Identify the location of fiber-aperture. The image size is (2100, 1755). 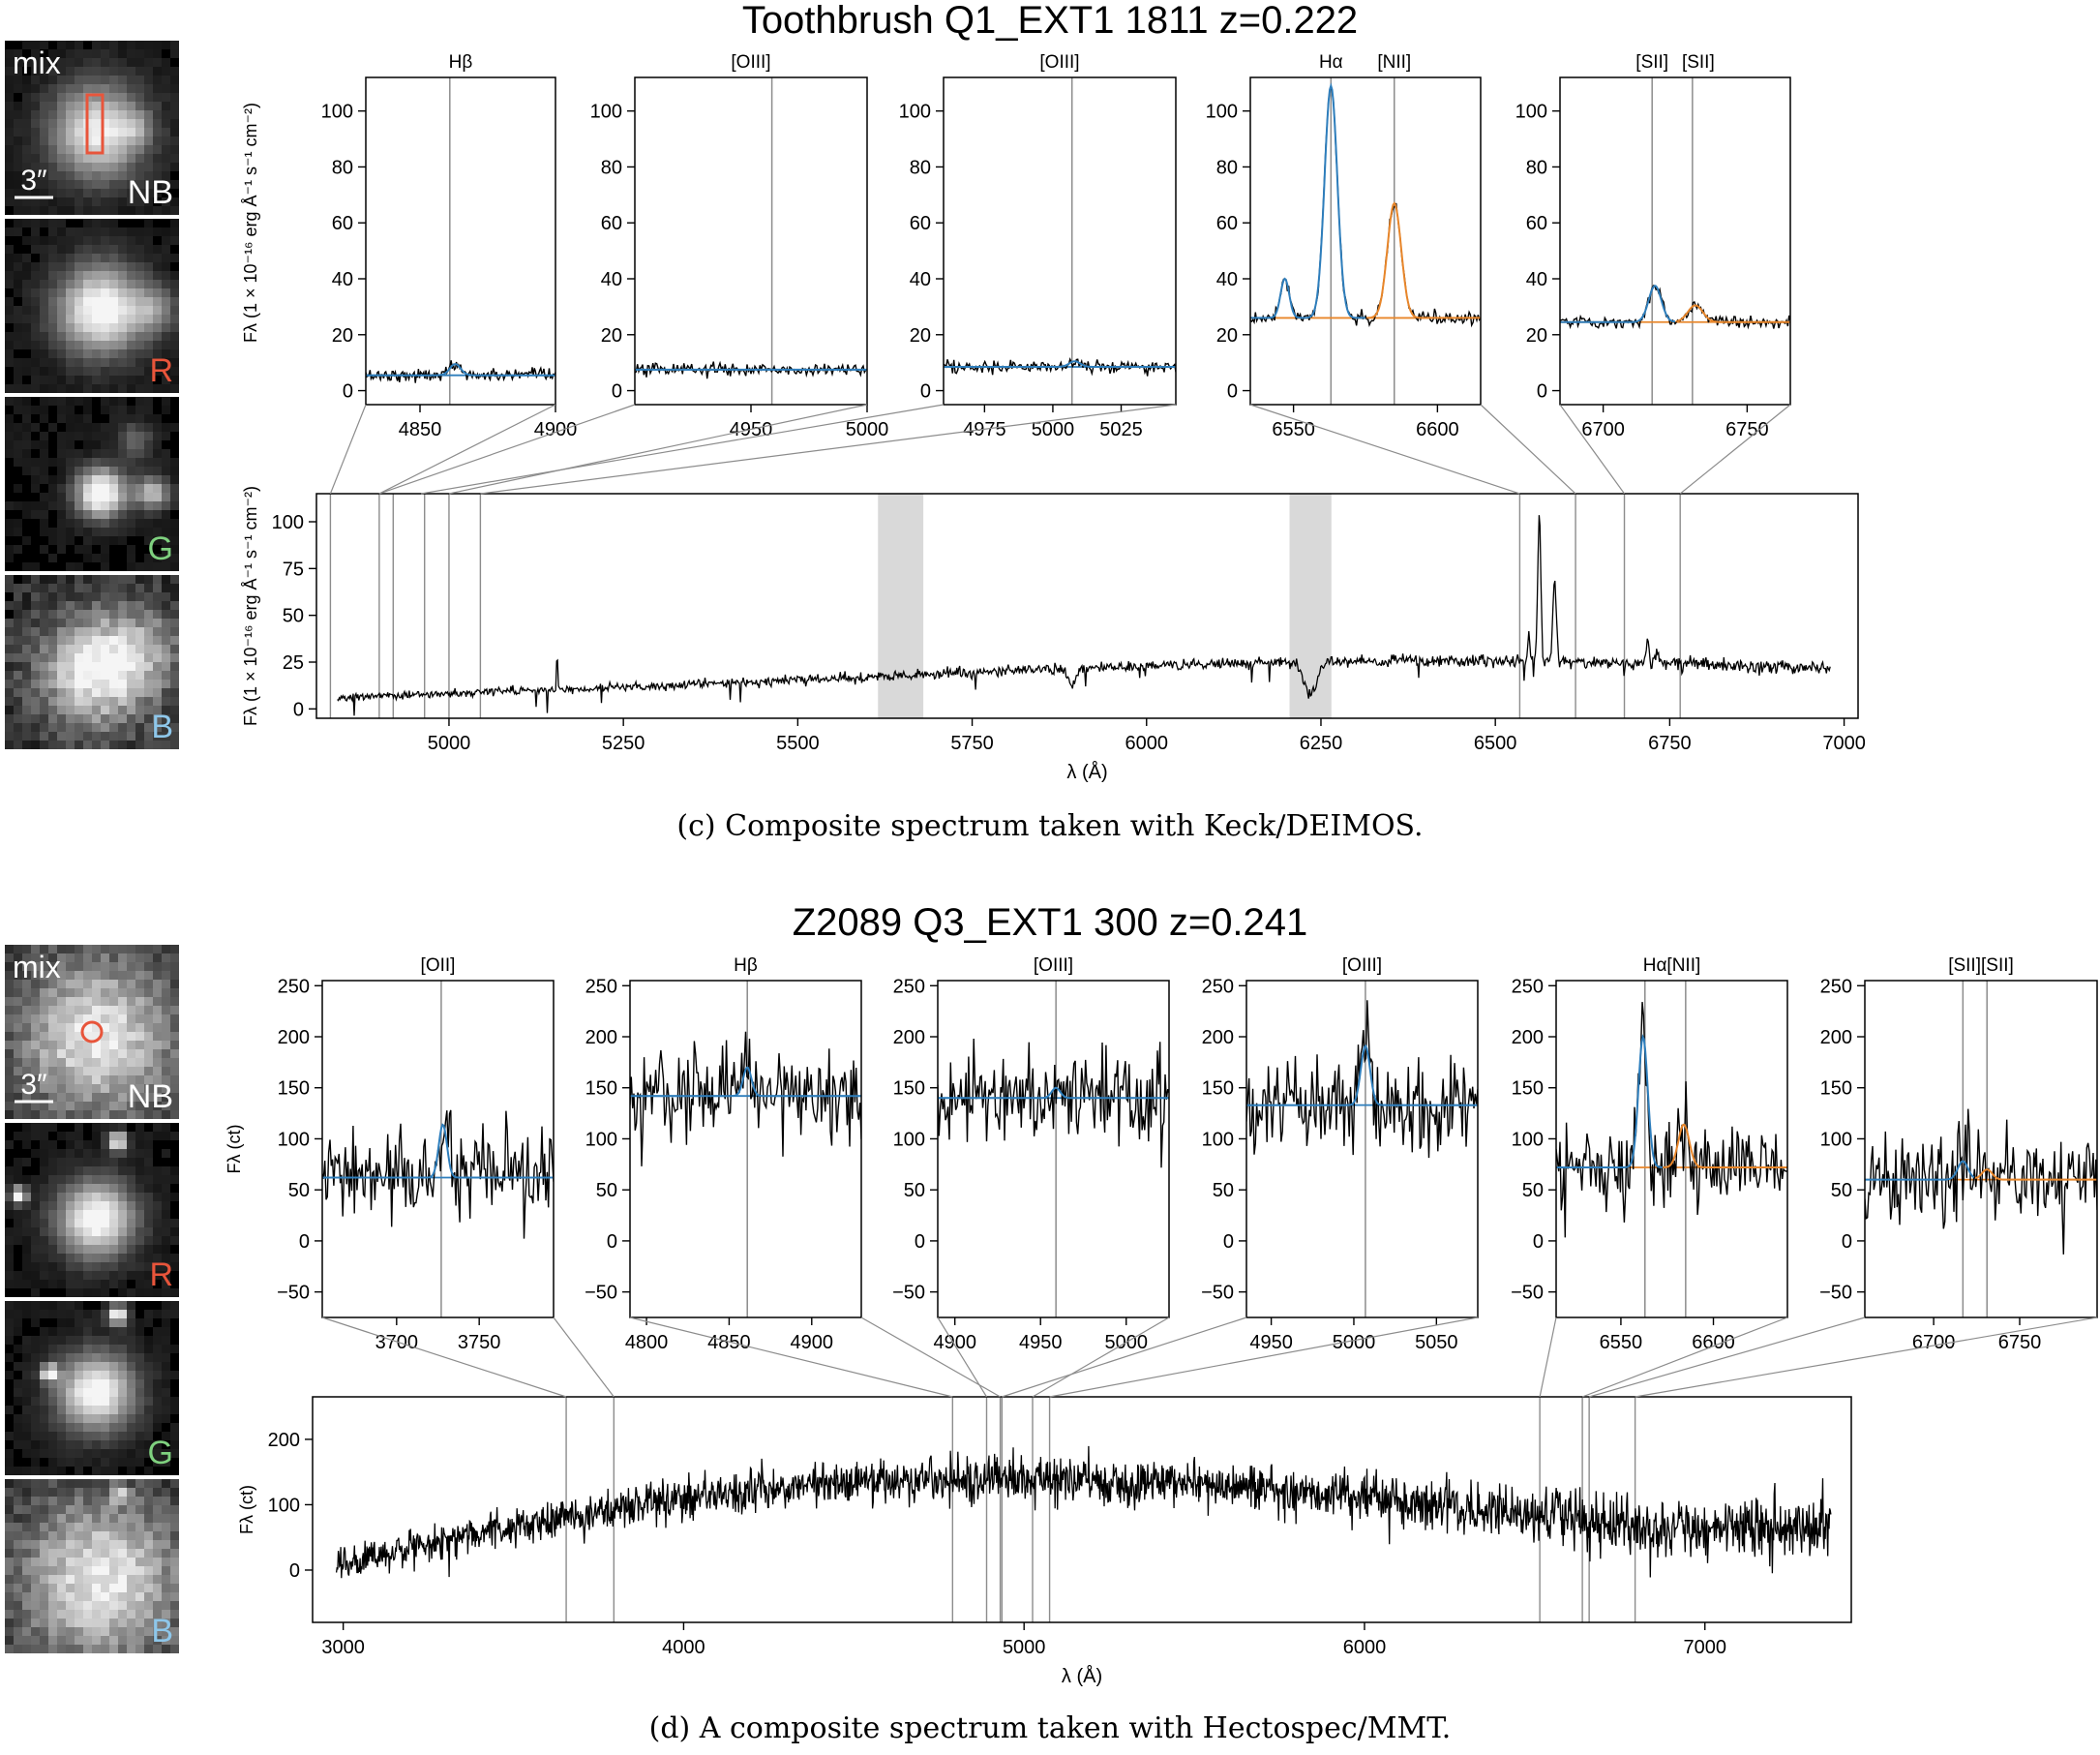
(92, 1032).